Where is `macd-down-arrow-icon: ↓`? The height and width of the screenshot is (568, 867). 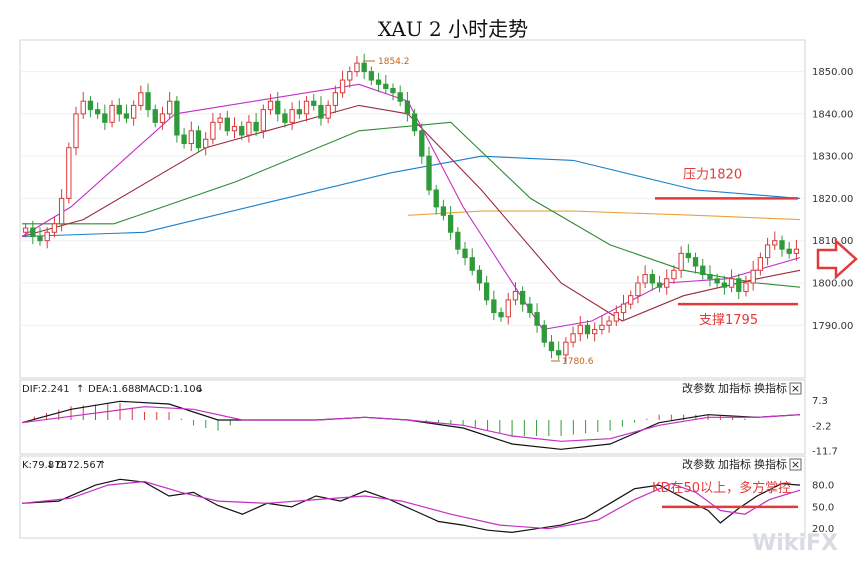
macd-down-arrow-icon: ↓ is located at coordinates (200, 389).